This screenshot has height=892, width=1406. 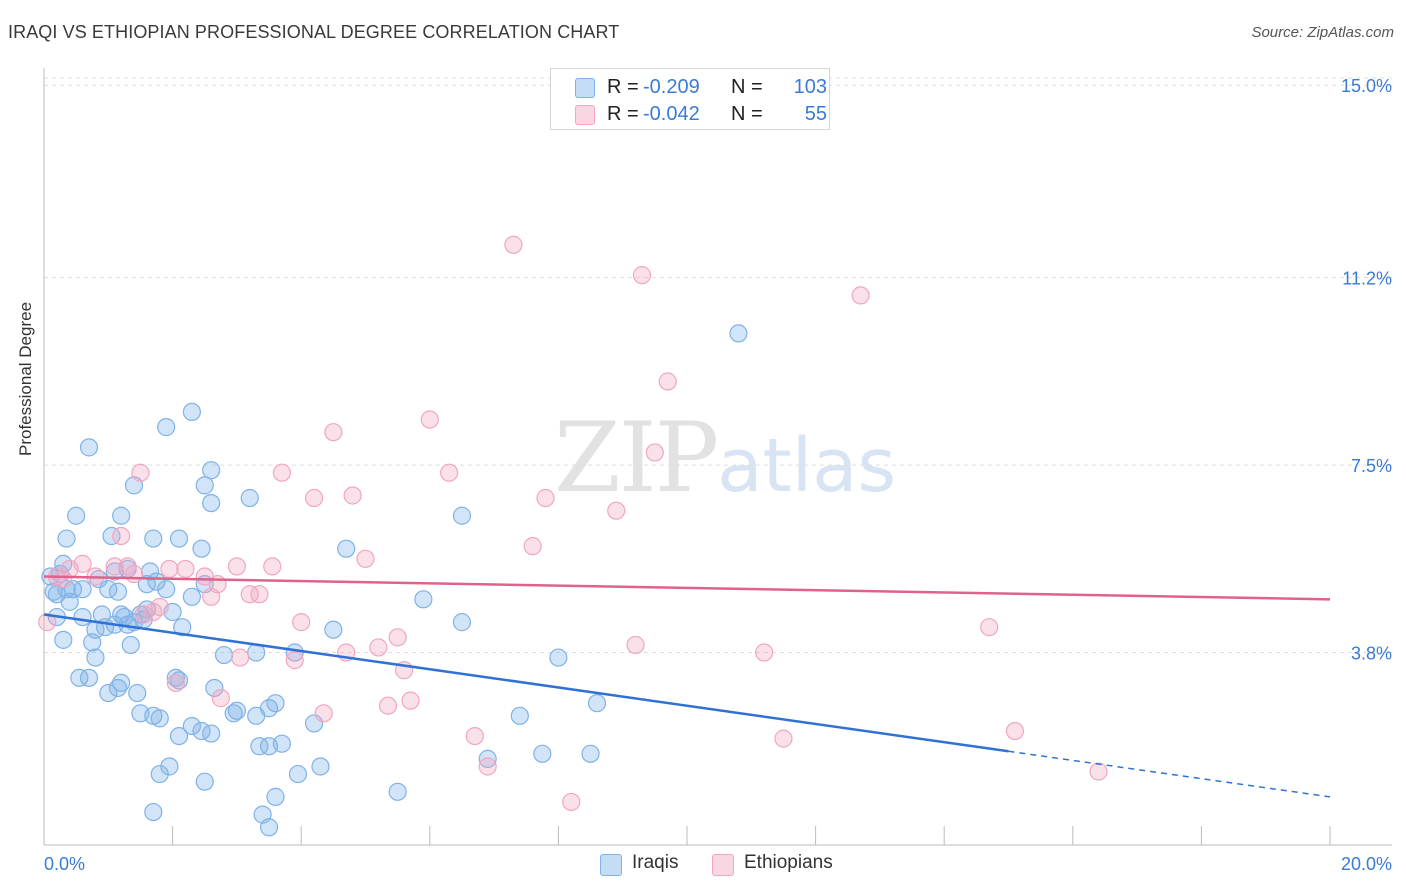 I want to click on y-tick-label: 11.2%, so click(x=1367, y=279).